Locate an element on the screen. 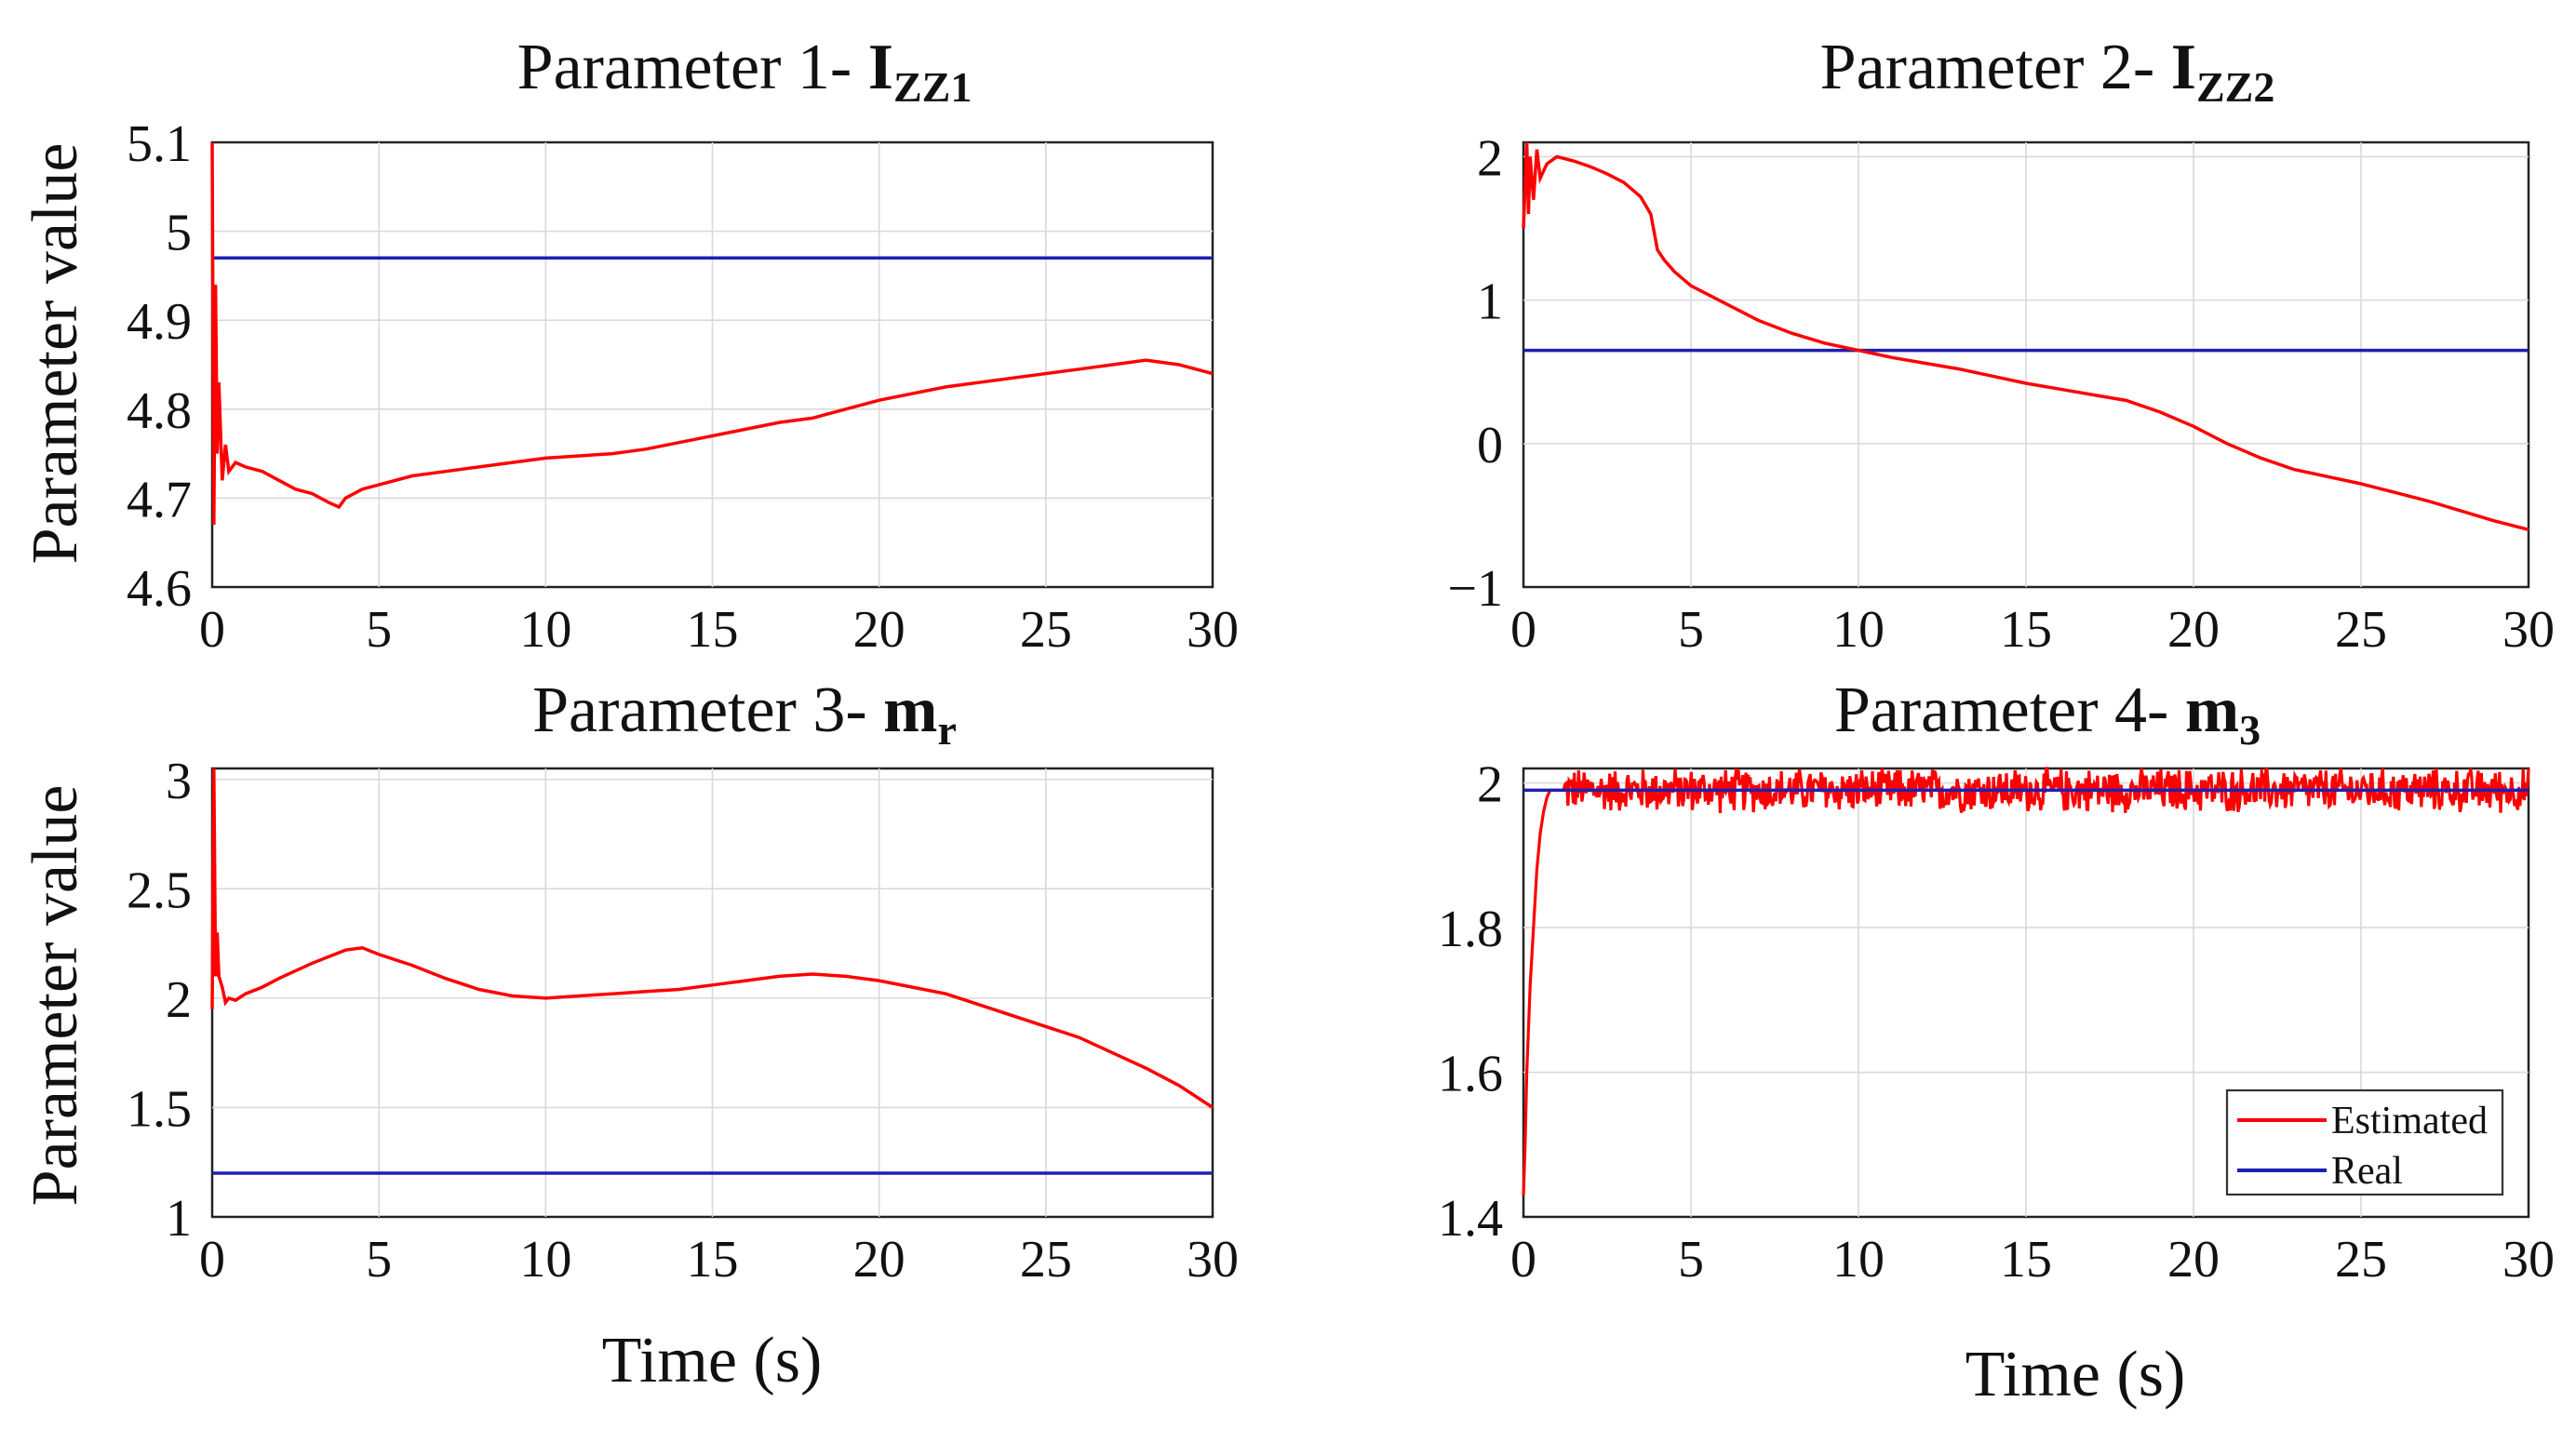 This screenshot has height=1429, width=2576. panel-3-ytick-label: 2 is located at coordinates (179, 1000).